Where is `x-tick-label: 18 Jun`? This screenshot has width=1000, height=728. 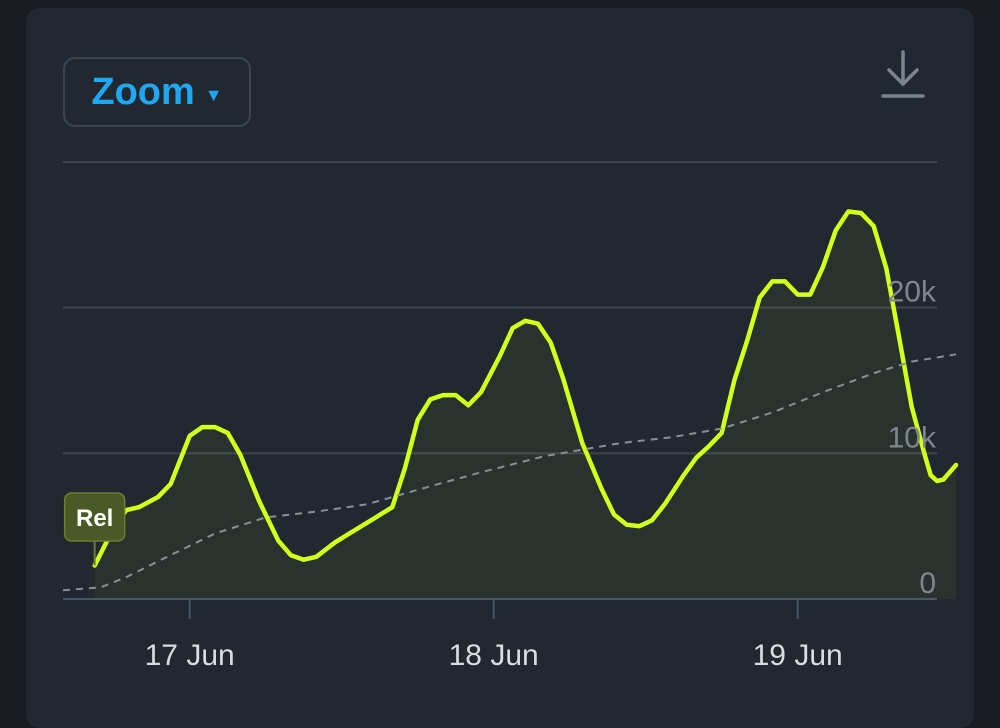 x-tick-label: 18 Jun is located at coordinates (494, 655).